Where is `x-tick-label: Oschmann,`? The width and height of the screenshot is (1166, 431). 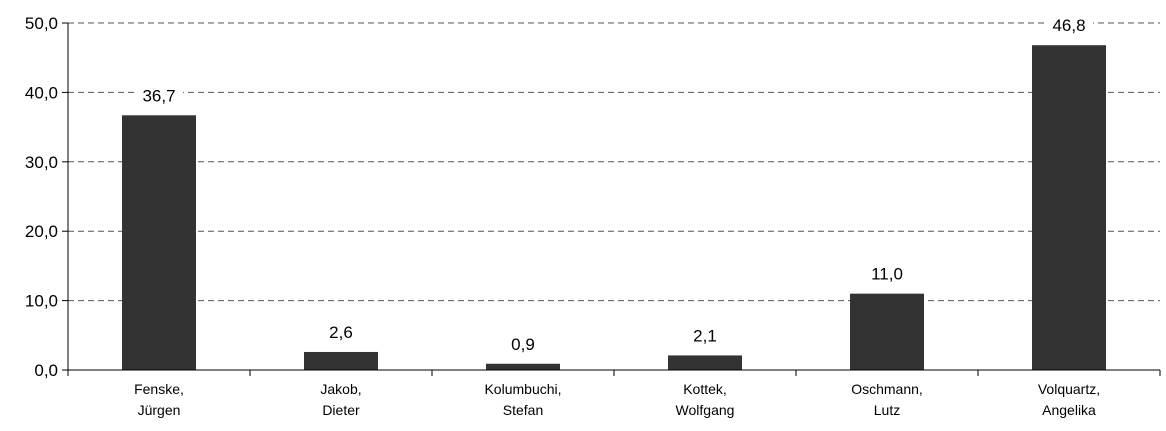 x-tick-label: Oschmann, is located at coordinates (887, 389).